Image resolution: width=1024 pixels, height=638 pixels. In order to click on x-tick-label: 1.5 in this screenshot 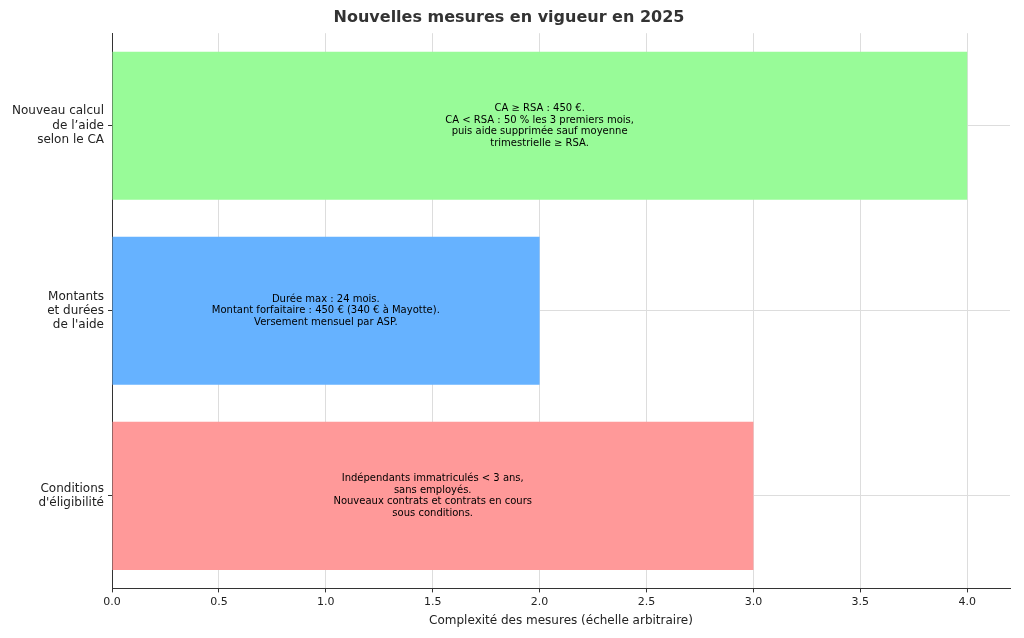, I will do `click(432, 601)`.